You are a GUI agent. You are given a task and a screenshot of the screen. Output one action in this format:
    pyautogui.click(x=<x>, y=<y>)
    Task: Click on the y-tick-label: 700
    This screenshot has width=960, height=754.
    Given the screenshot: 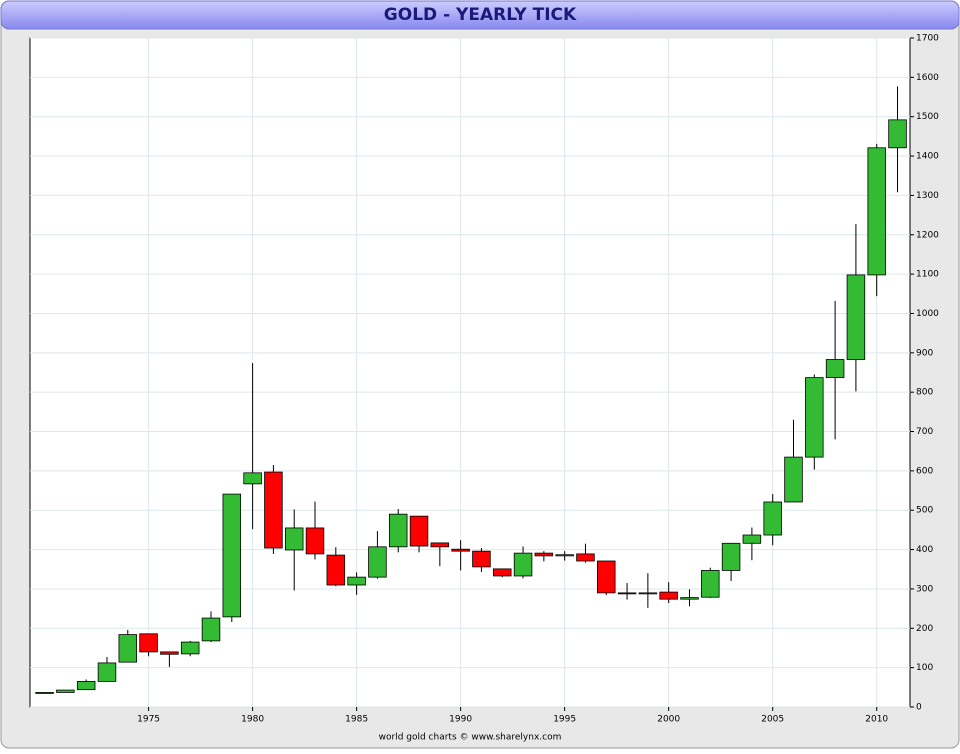 What is the action you would take?
    pyautogui.click(x=924, y=432)
    